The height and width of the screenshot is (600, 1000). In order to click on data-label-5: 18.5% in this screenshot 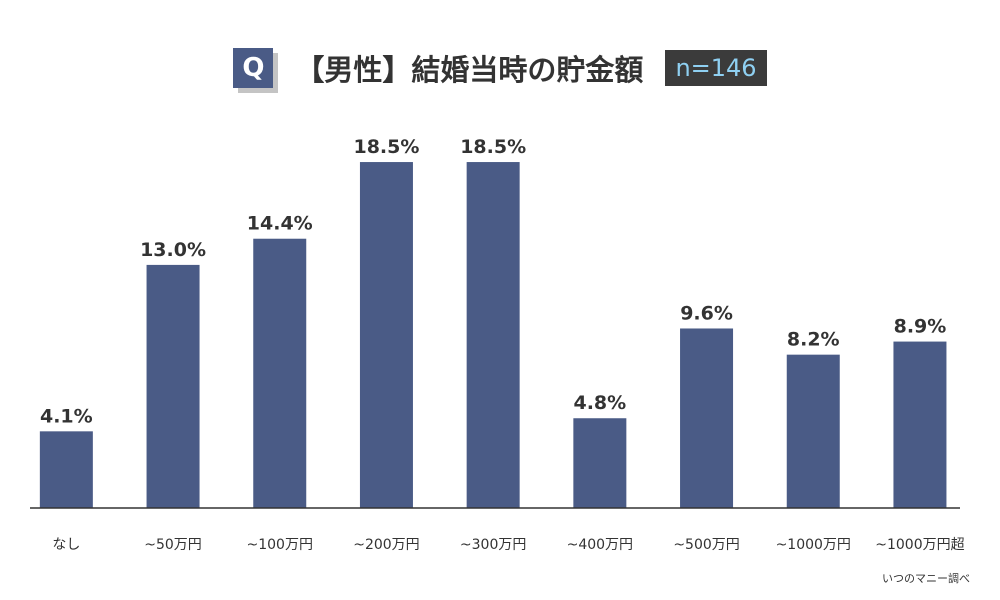, I will do `click(493, 147)`.